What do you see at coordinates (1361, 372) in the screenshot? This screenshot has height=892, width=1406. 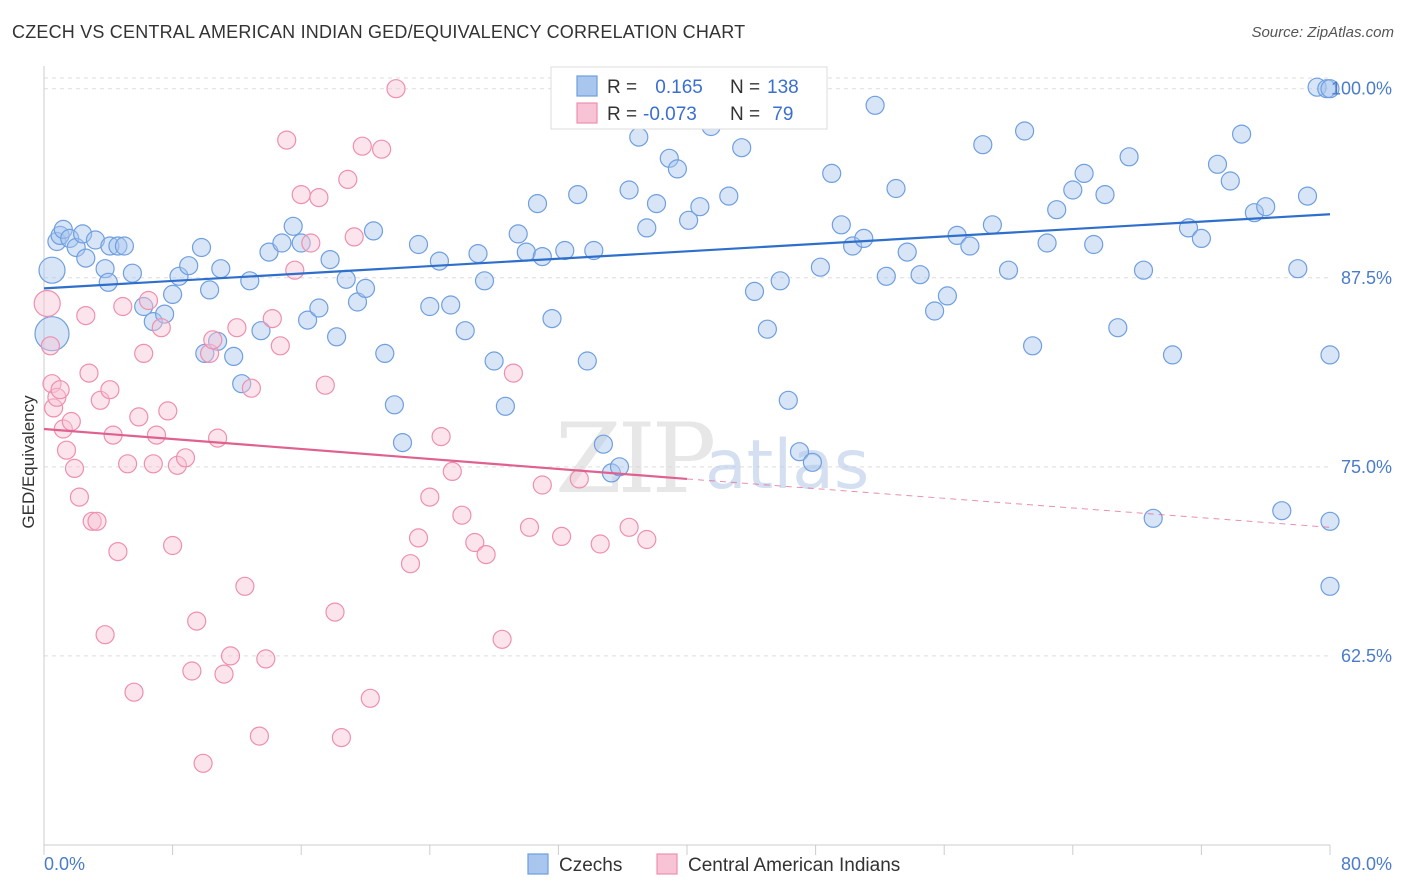 I see `y-tick-labels: 62.5% 75.0% 87.5% 100.0%` at bounding box center [1361, 372].